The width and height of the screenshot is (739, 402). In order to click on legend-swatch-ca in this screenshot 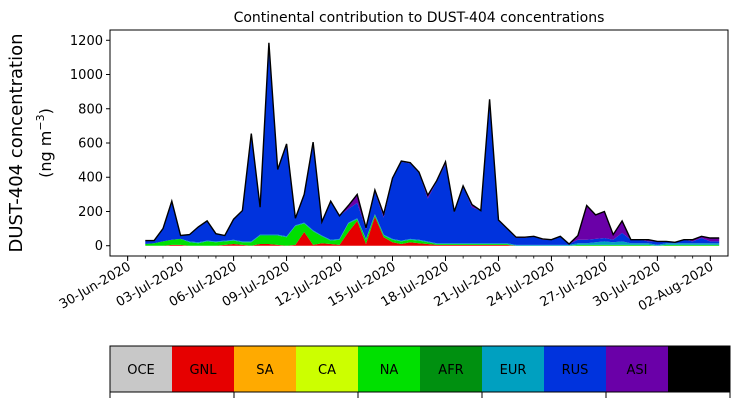, I will do `click(327, 369)`.